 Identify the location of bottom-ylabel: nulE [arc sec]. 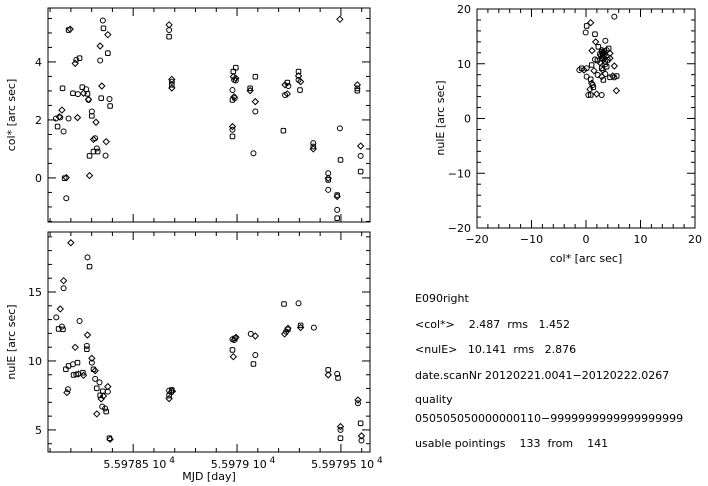
(11, 341).